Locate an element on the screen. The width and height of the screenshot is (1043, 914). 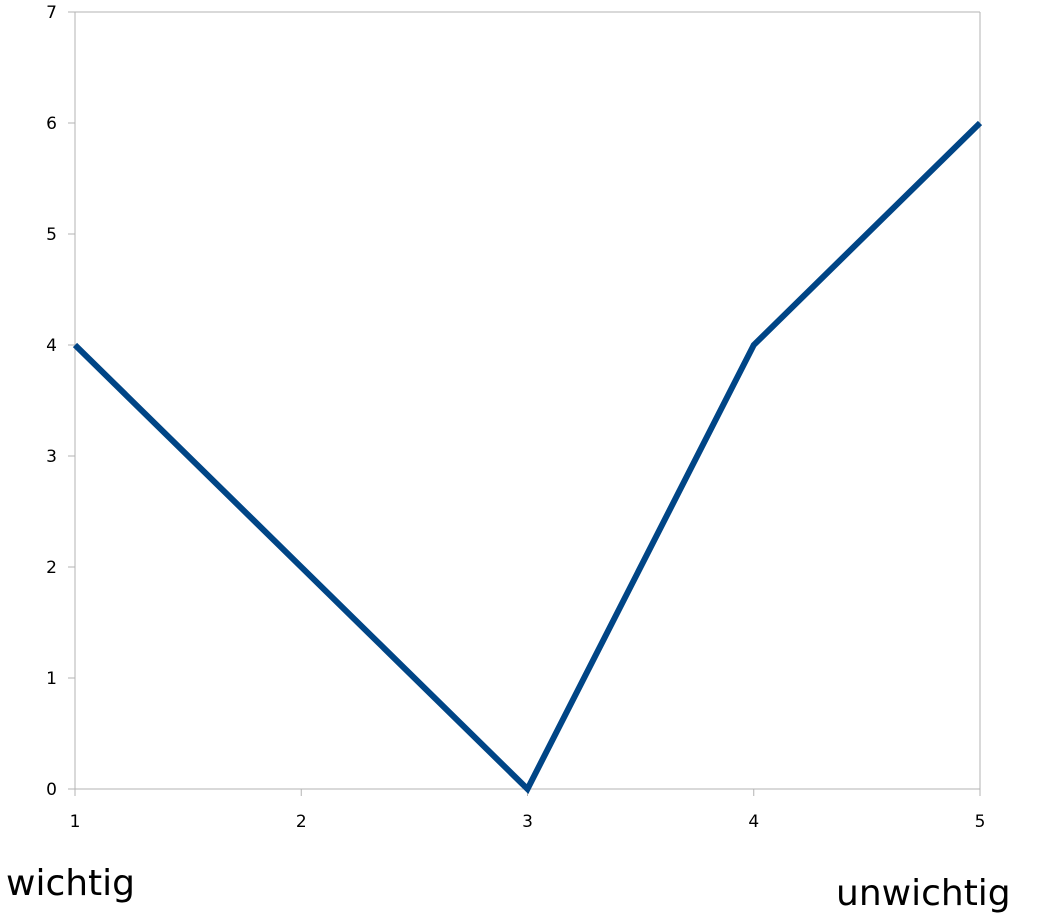
x-tick-label: 4 is located at coordinates (753, 822).